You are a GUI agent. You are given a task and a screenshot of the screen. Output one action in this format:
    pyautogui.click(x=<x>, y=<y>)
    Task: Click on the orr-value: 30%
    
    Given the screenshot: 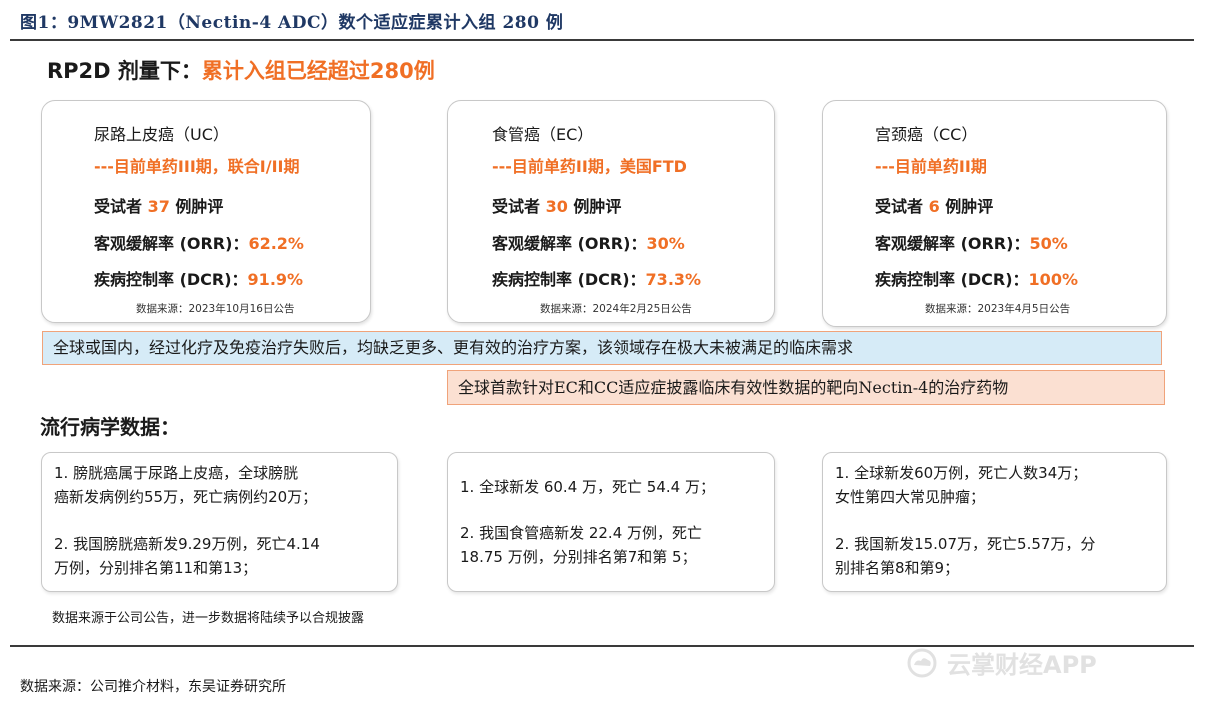 What is the action you would take?
    pyautogui.click(x=665, y=243)
    